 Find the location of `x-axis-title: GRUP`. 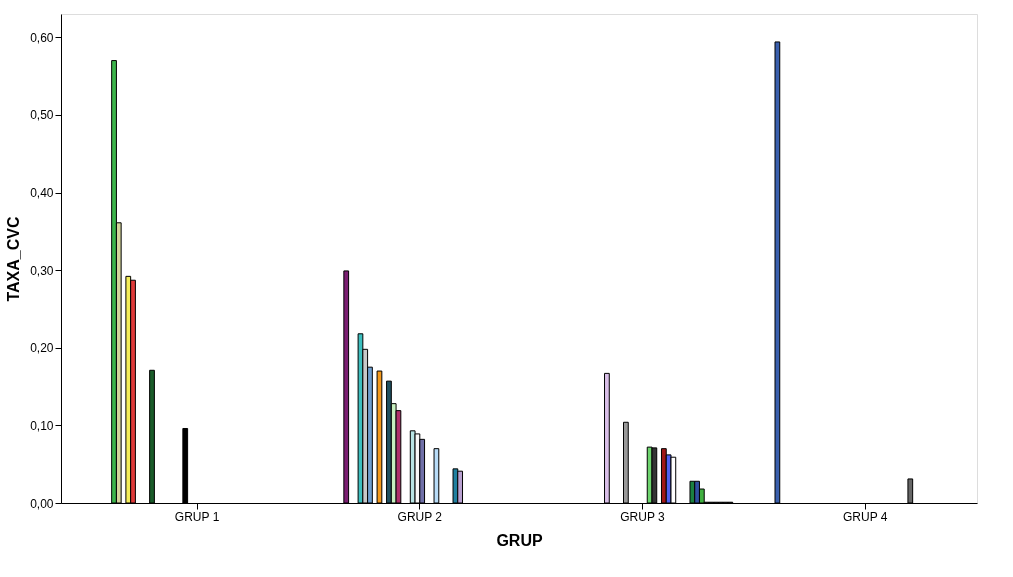

x-axis-title: GRUP is located at coordinates (519, 540).